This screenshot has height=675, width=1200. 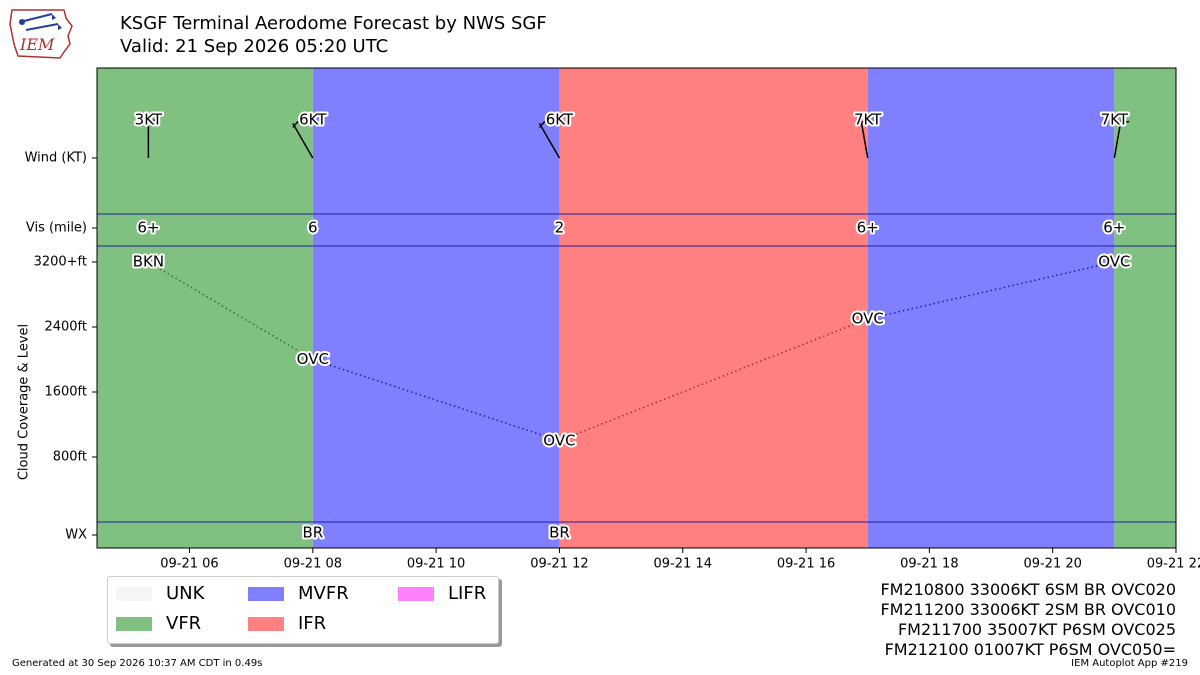 What do you see at coordinates (559, 564) in the screenshot?
I see `x-tick-label: 09-21 12` at bounding box center [559, 564].